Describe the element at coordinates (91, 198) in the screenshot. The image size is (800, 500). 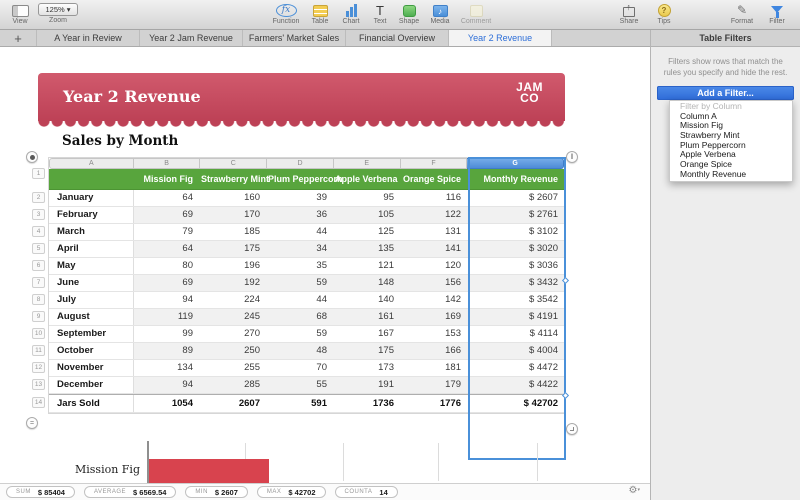
I see `month-cell: January` at that location.